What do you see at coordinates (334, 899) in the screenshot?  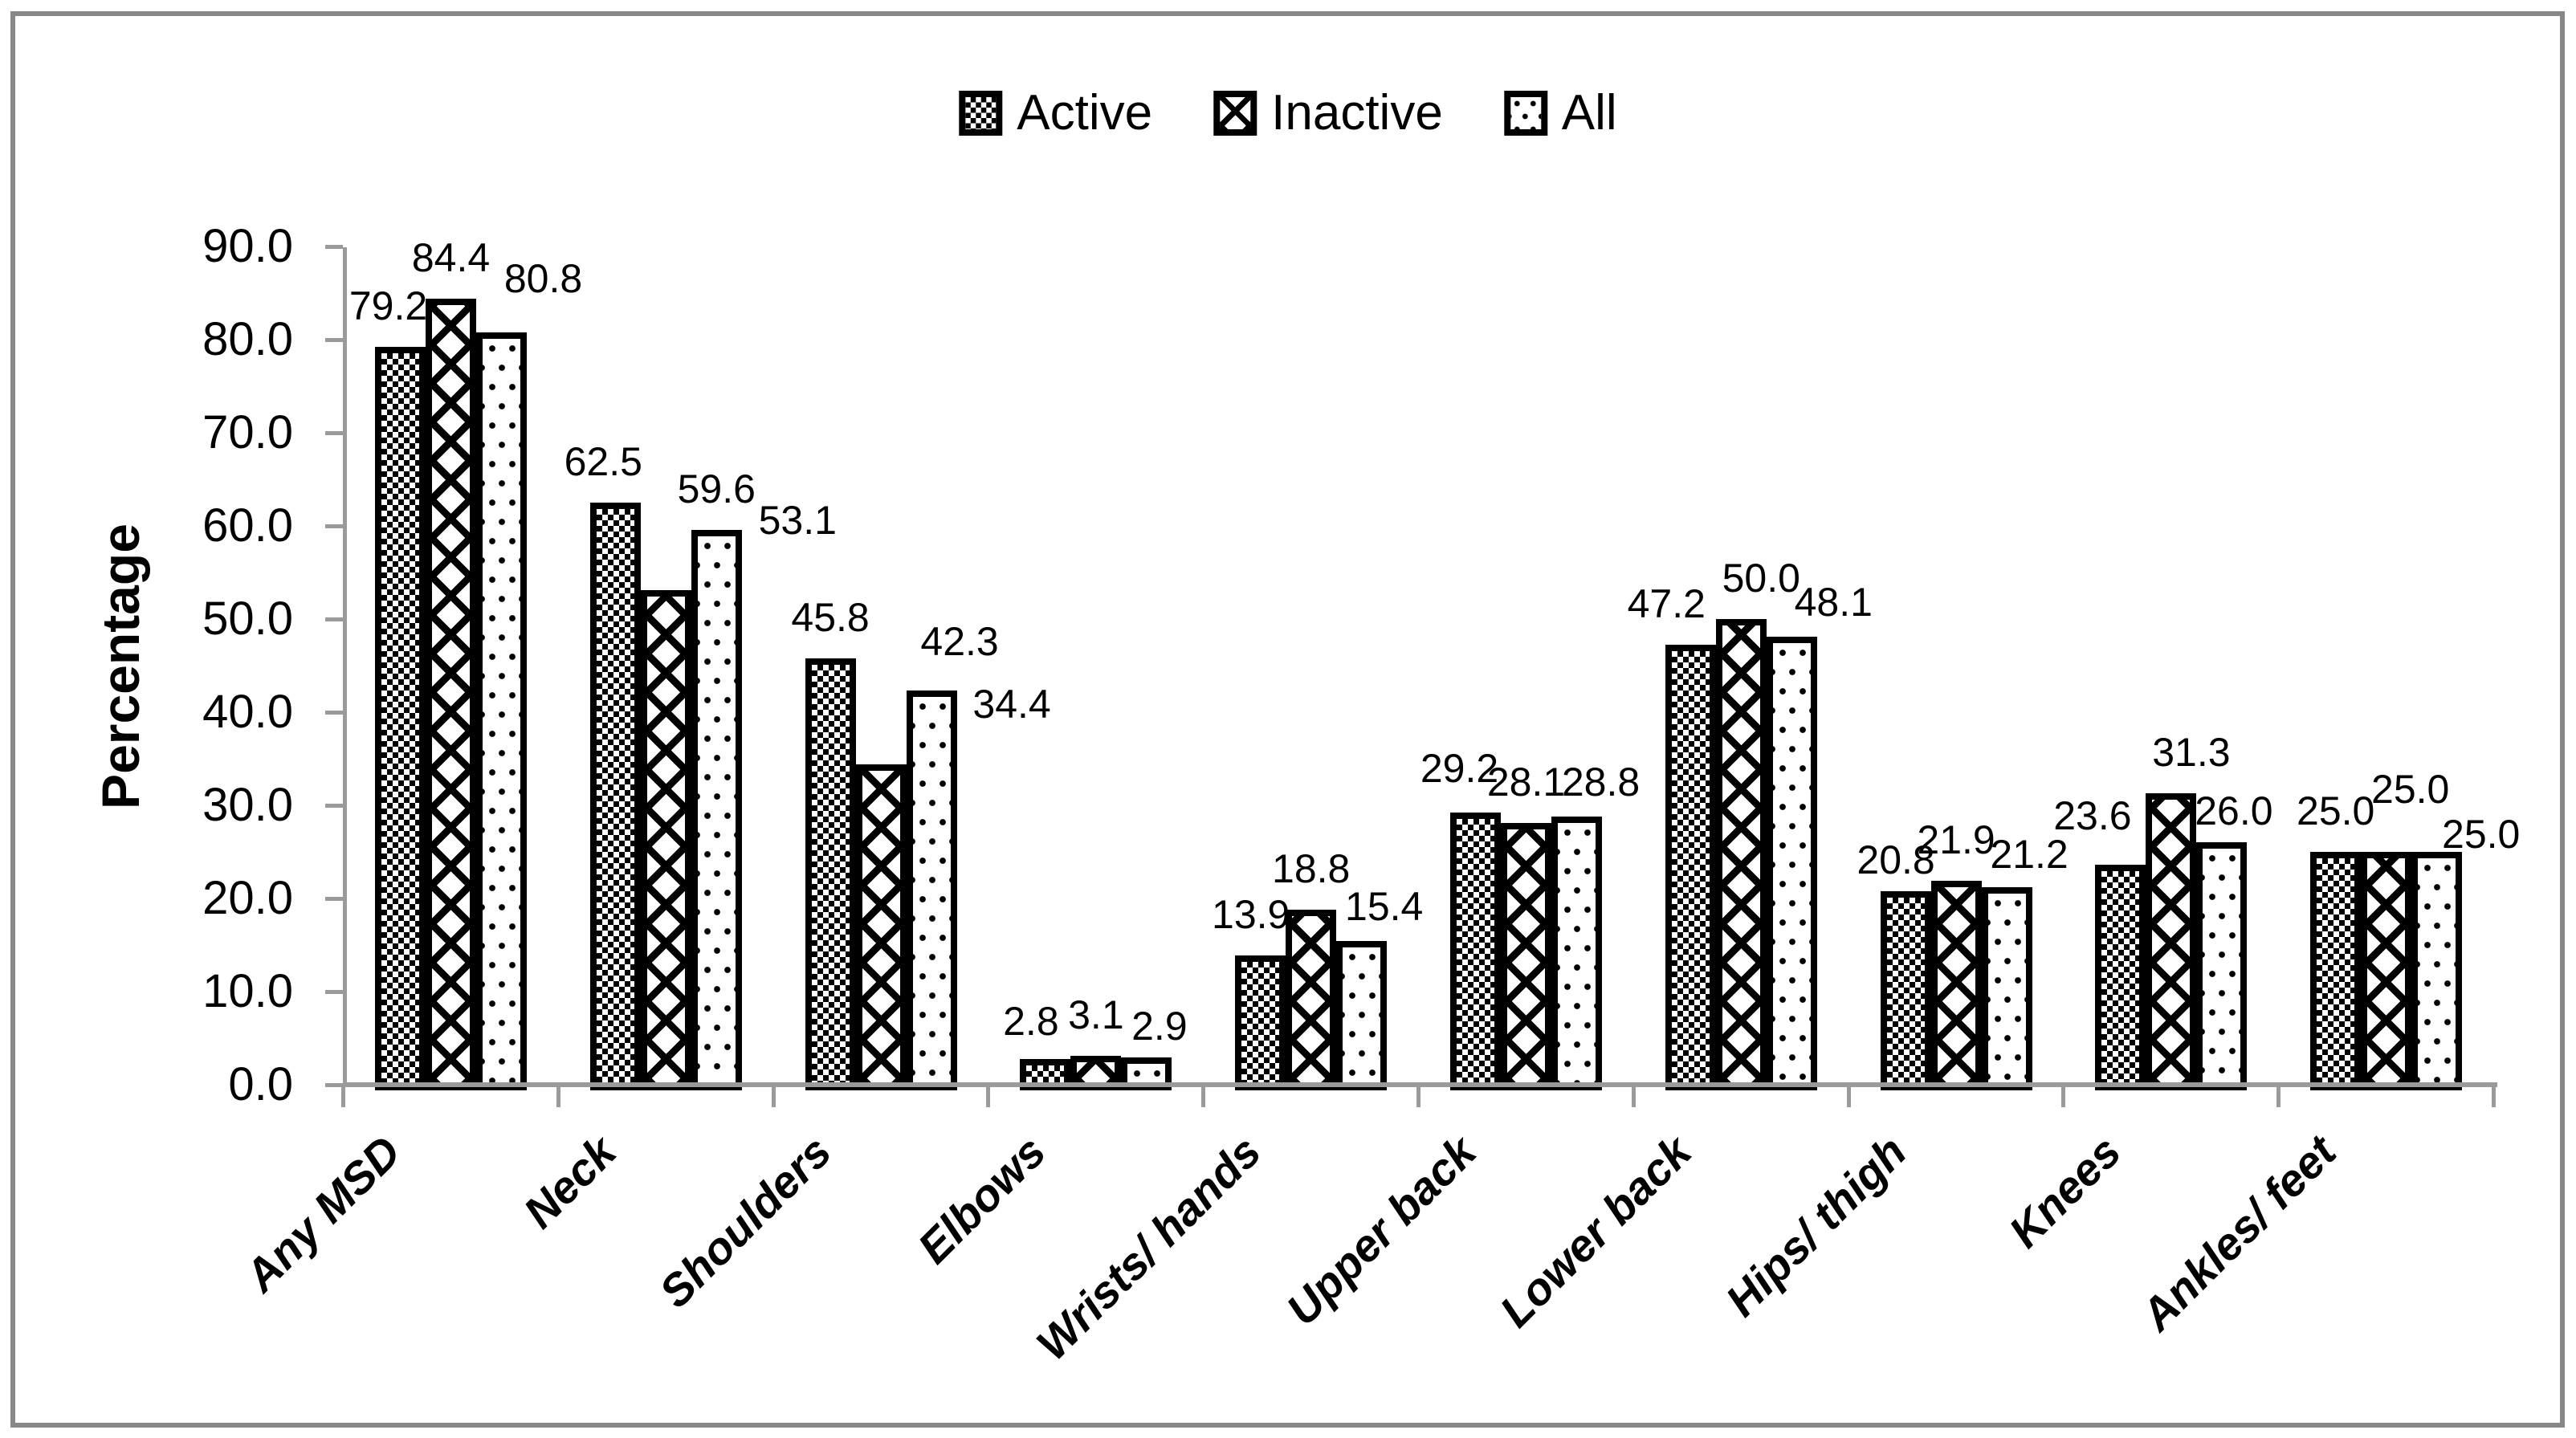 I see `y-tick-20.0` at bounding box center [334, 899].